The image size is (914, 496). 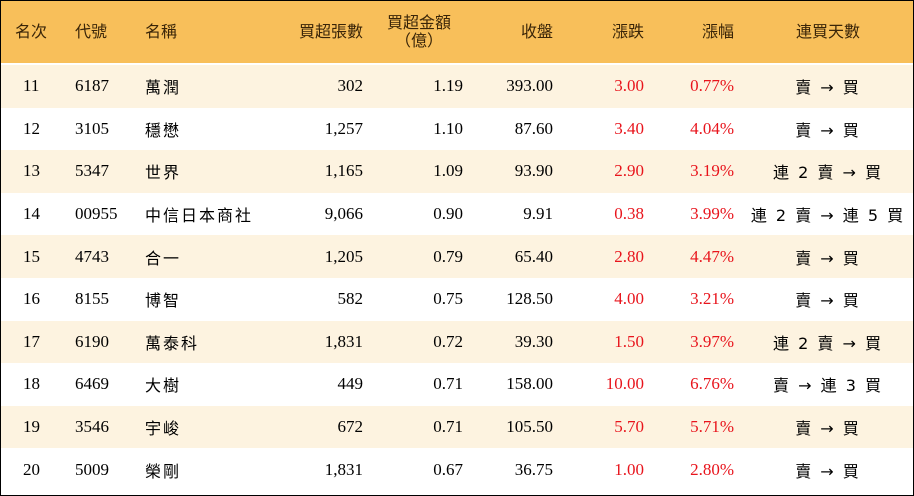 What do you see at coordinates (31, 299) in the screenshot?
I see `rank-cell: 16` at bounding box center [31, 299].